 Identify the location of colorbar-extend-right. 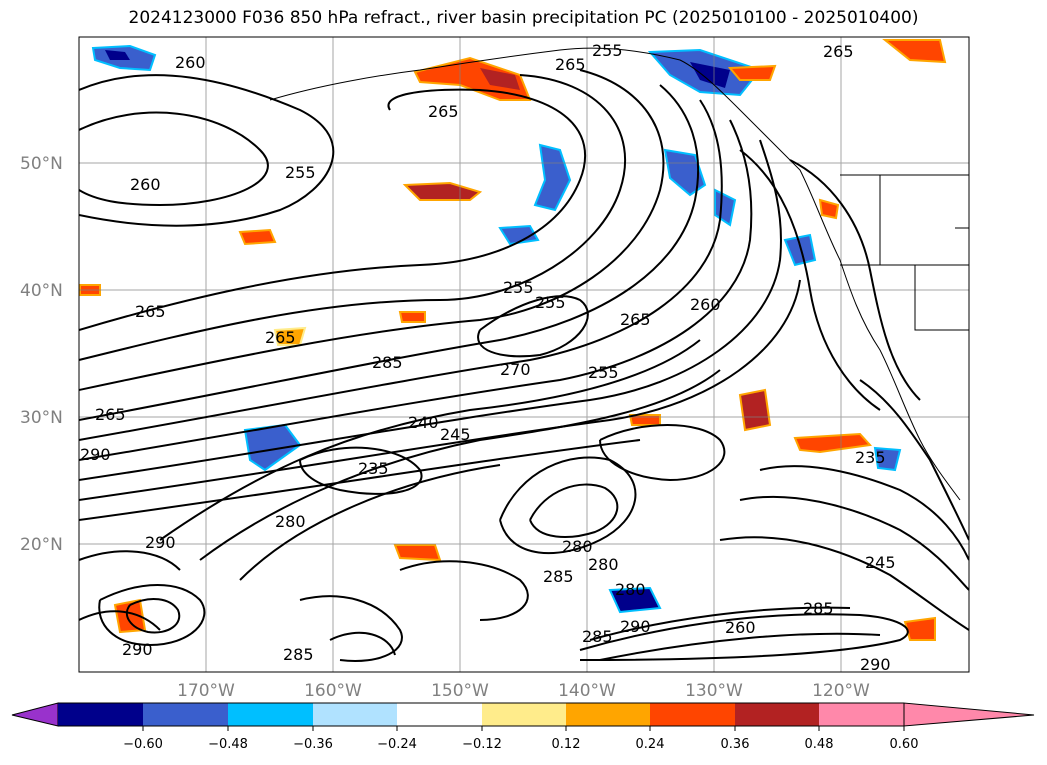
(969, 714).